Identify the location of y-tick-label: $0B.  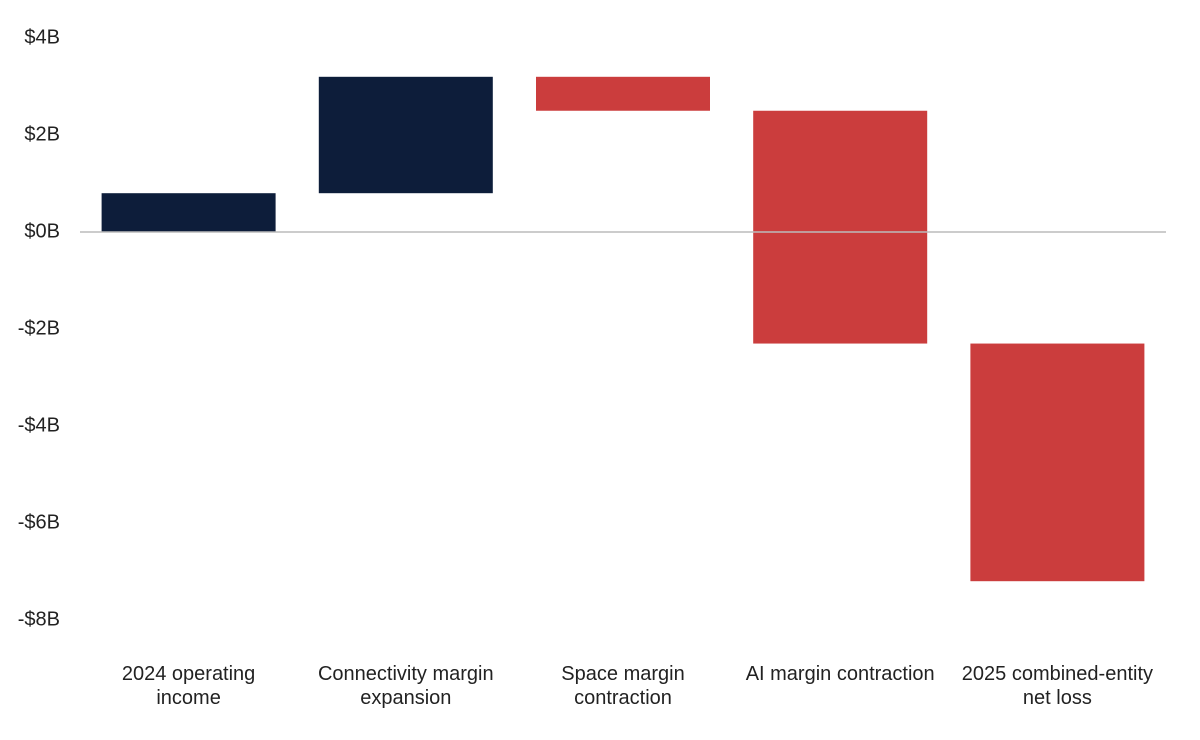
(42, 231).